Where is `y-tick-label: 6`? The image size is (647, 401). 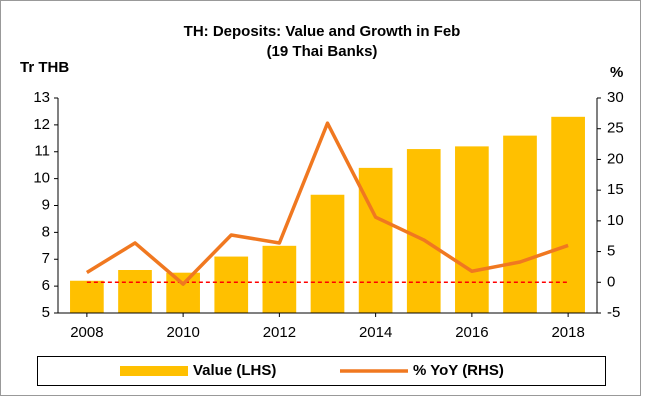
y-tick-label: 6 is located at coordinates (46, 285).